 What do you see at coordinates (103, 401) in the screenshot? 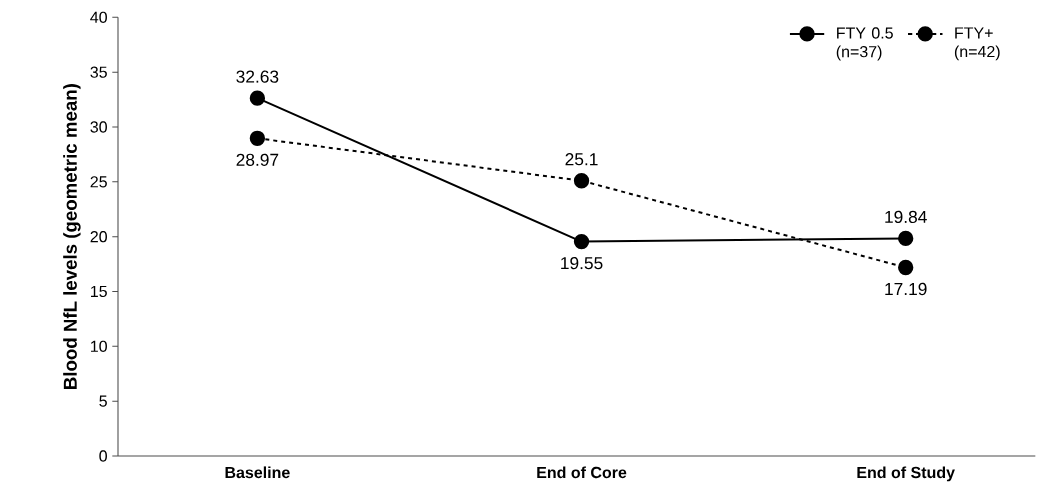
I see `y-tick-label: 5` at bounding box center [103, 401].